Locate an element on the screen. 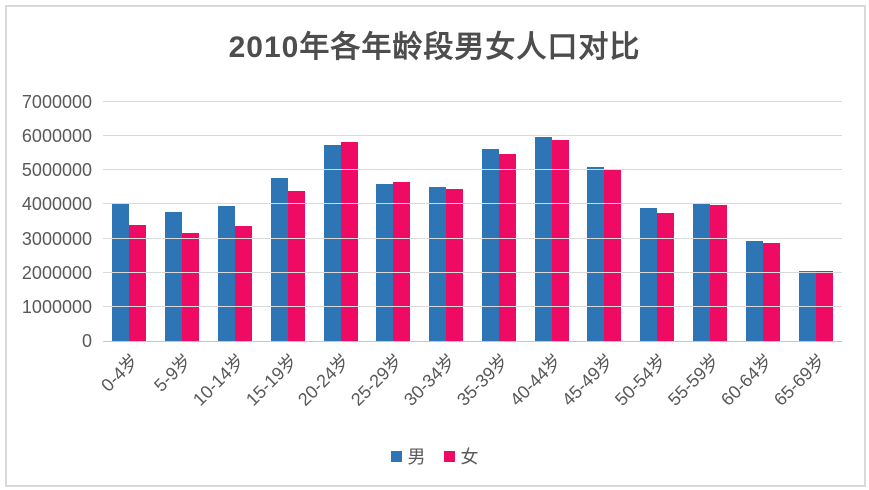 This screenshot has height=490, width=869. legend-item-female: 女 is located at coordinates (461, 456).